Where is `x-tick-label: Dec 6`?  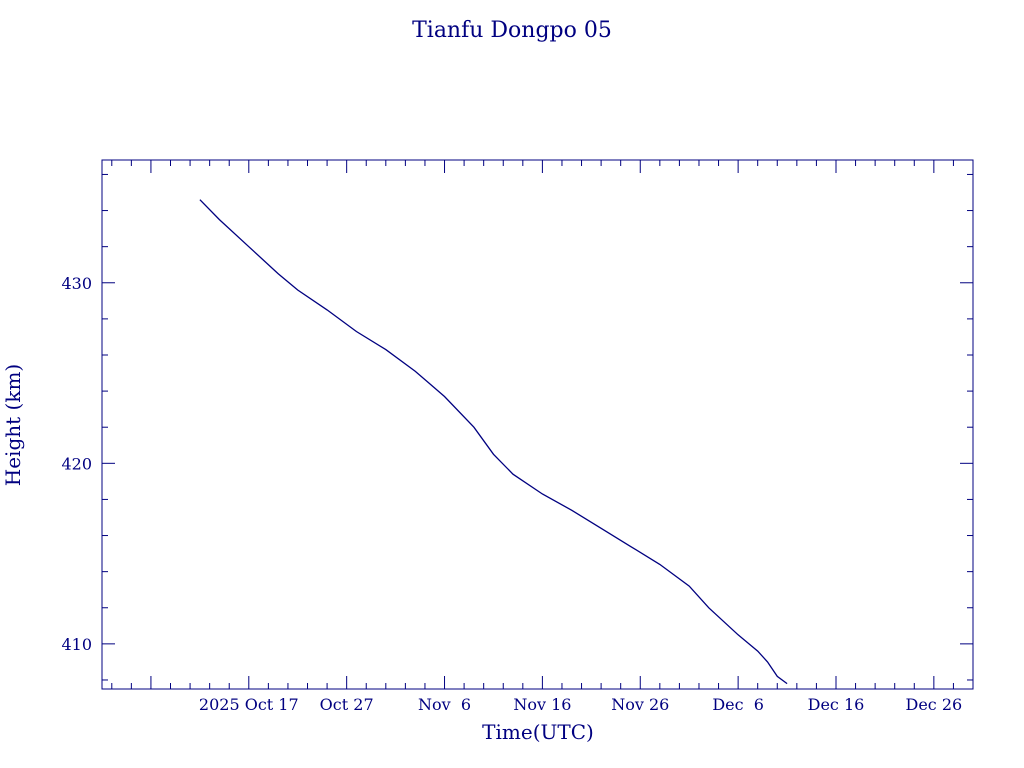 x-tick-label: Dec 6 is located at coordinates (738, 704).